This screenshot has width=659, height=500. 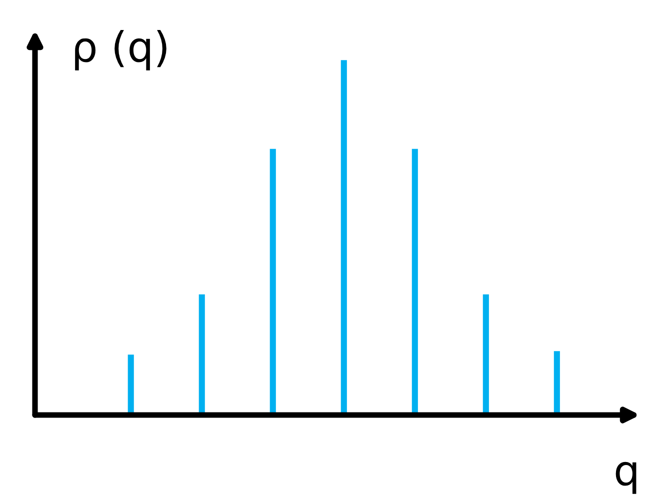 What do you see at coordinates (626, 478) in the screenshot?
I see `x-axis-title: q` at bounding box center [626, 478].